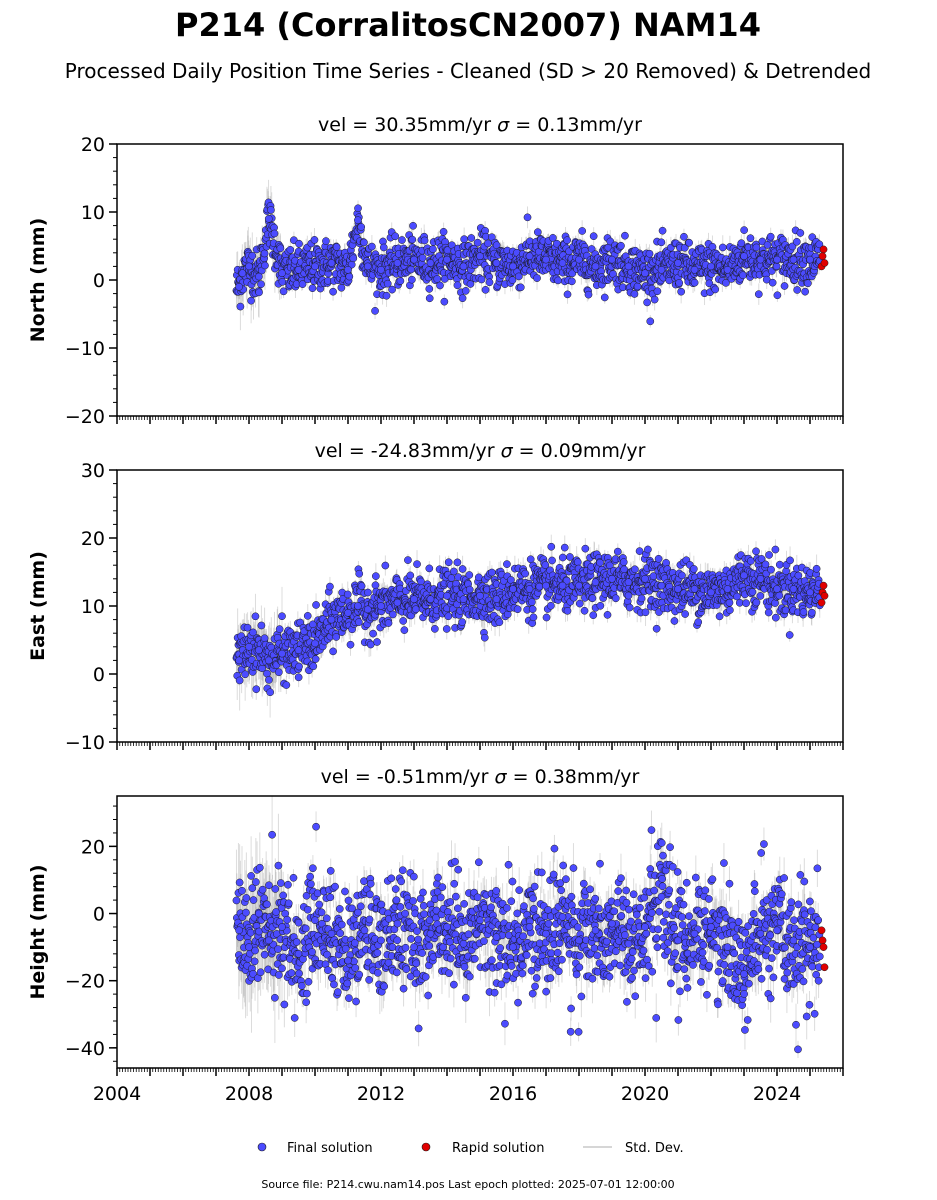  What do you see at coordinates (530, 255) in the screenshot?
I see `plot-data` at bounding box center [530, 255].